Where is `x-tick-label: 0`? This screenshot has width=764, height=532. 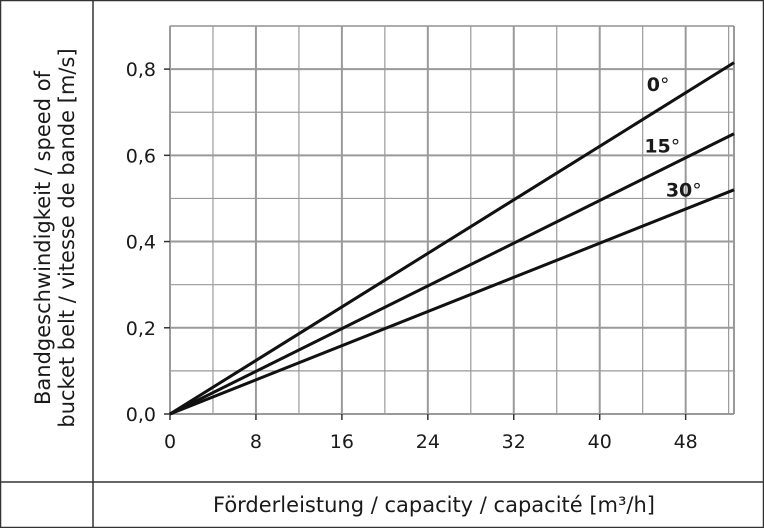
x-tick-label: 0 is located at coordinates (170, 442).